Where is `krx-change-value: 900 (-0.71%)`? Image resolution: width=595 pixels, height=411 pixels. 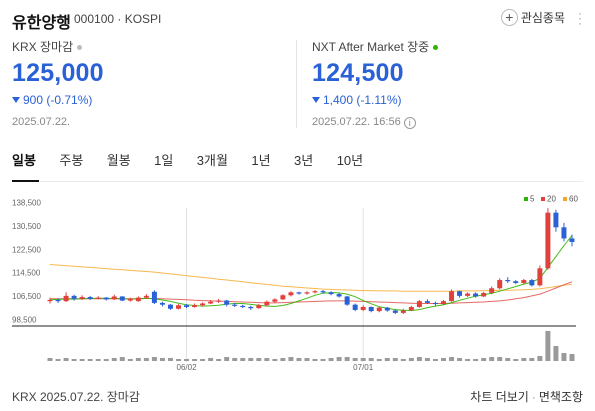
krx-change-value: 900 (-0.71%) is located at coordinates (58, 100).